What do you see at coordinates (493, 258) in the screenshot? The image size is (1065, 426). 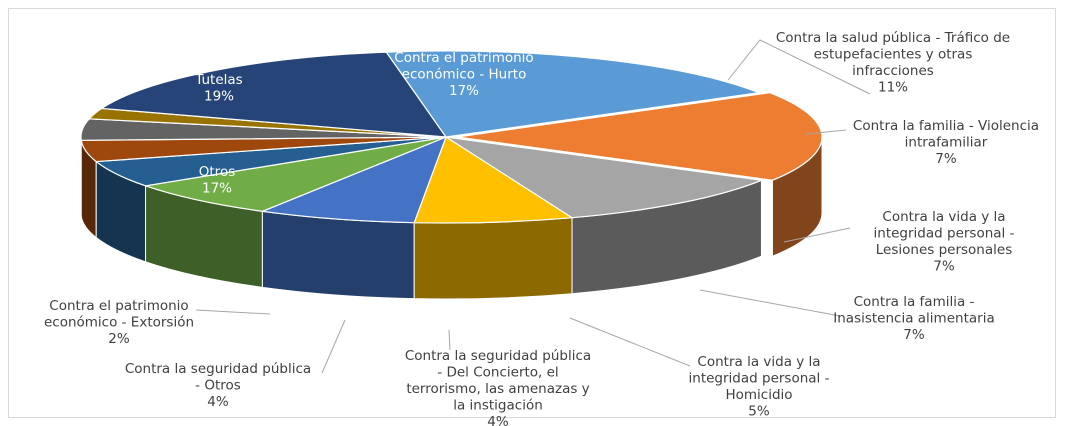 I see `slice-side-contra-la-familia-violencia-intrafamiliar` at bounding box center [493, 258].